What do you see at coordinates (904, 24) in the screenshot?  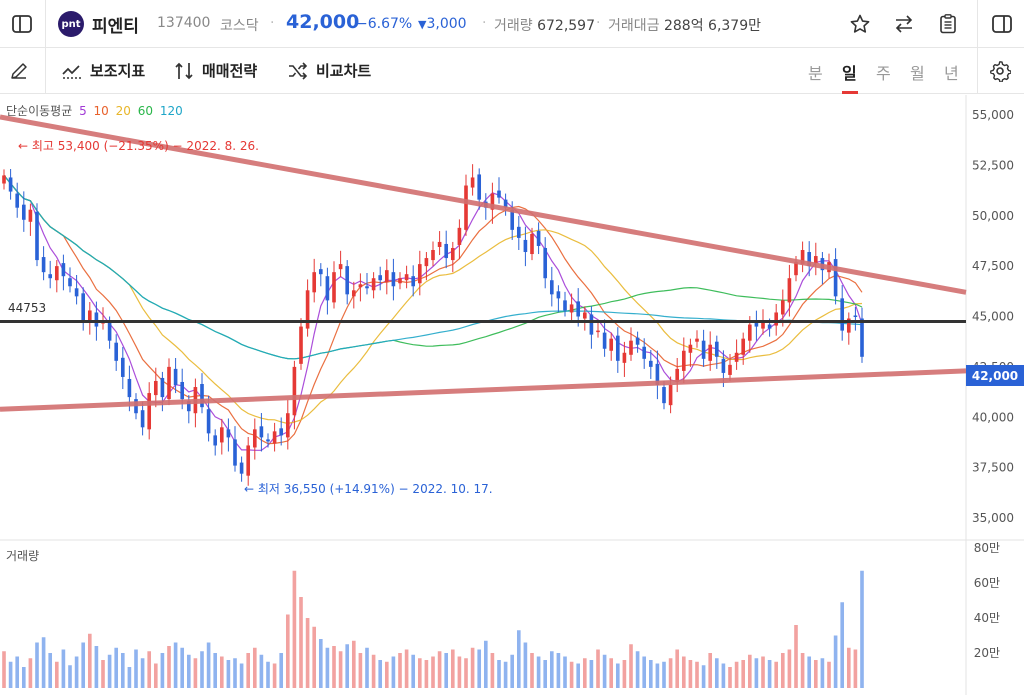 I see `swap-arrows-icon` at bounding box center [904, 24].